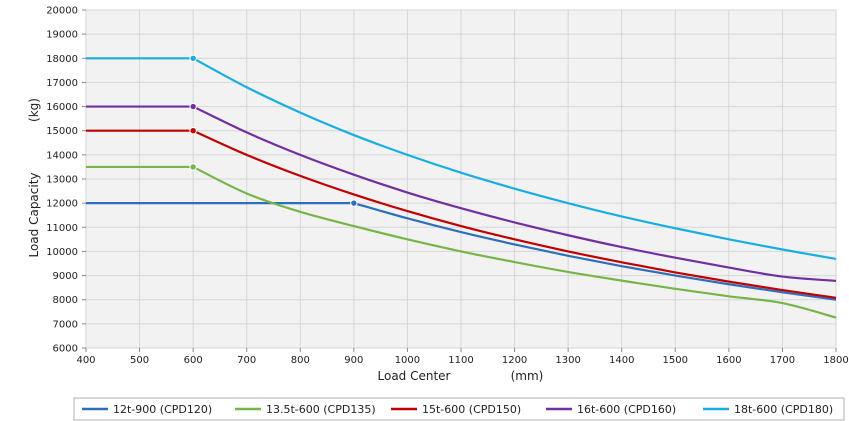 Image resolution: width=849 pixels, height=421 pixels. What do you see at coordinates (193, 360) in the screenshot?
I see `x-tick-label: 600` at bounding box center [193, 360].